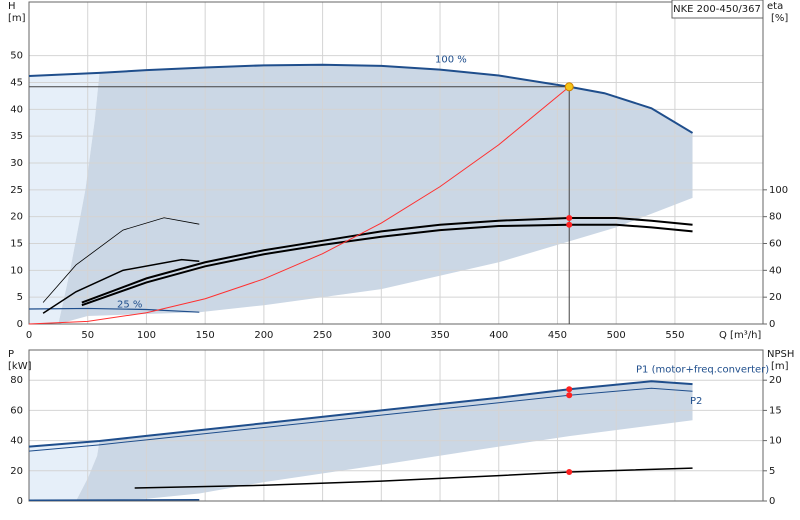 Image resolution: width=800 pixels, height=520 pixels. Describe the element at coordinates (205, 335) in the screenshot. I see `x-tick-label: 150` at that location.